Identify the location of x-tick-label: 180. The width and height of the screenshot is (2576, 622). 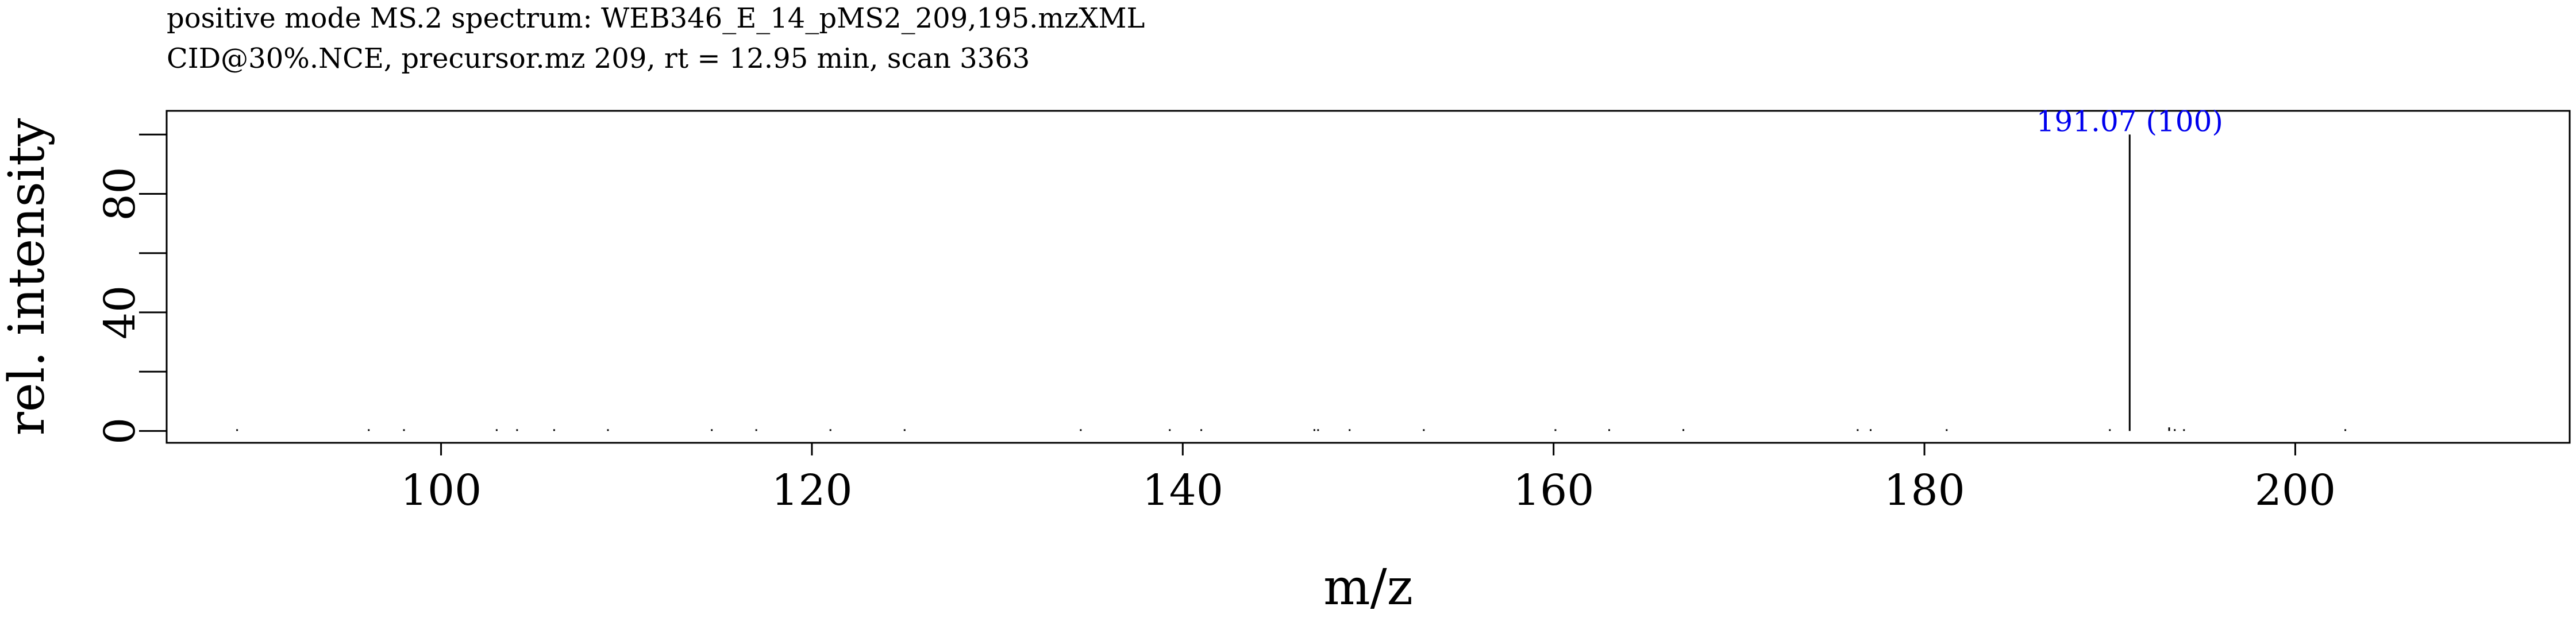
(1924, 490).